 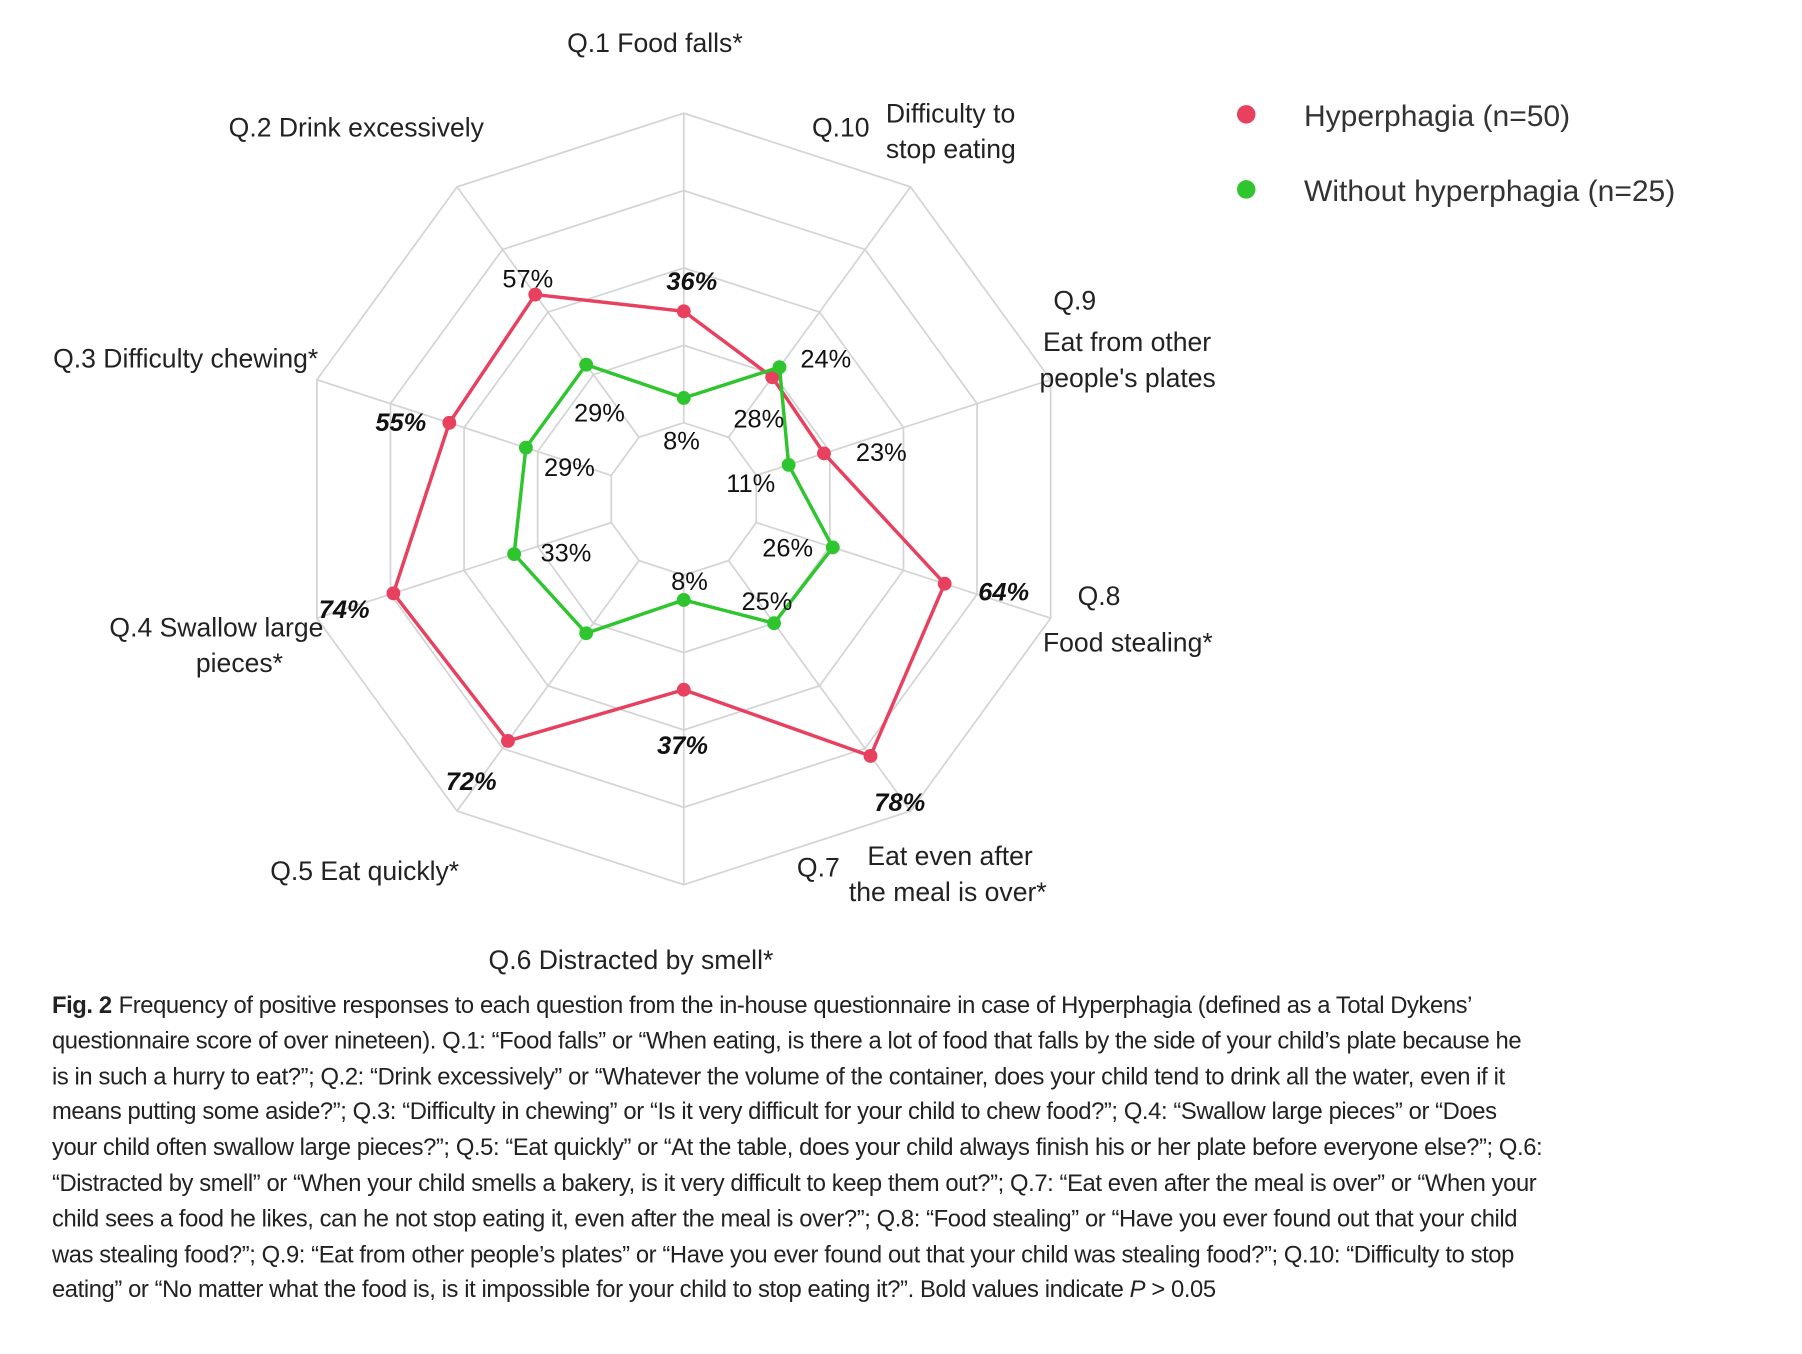 What do you see at coordinates (691, 282) in the screenshot?
I see `data-label: 36%` at bounding box center [691, 282].